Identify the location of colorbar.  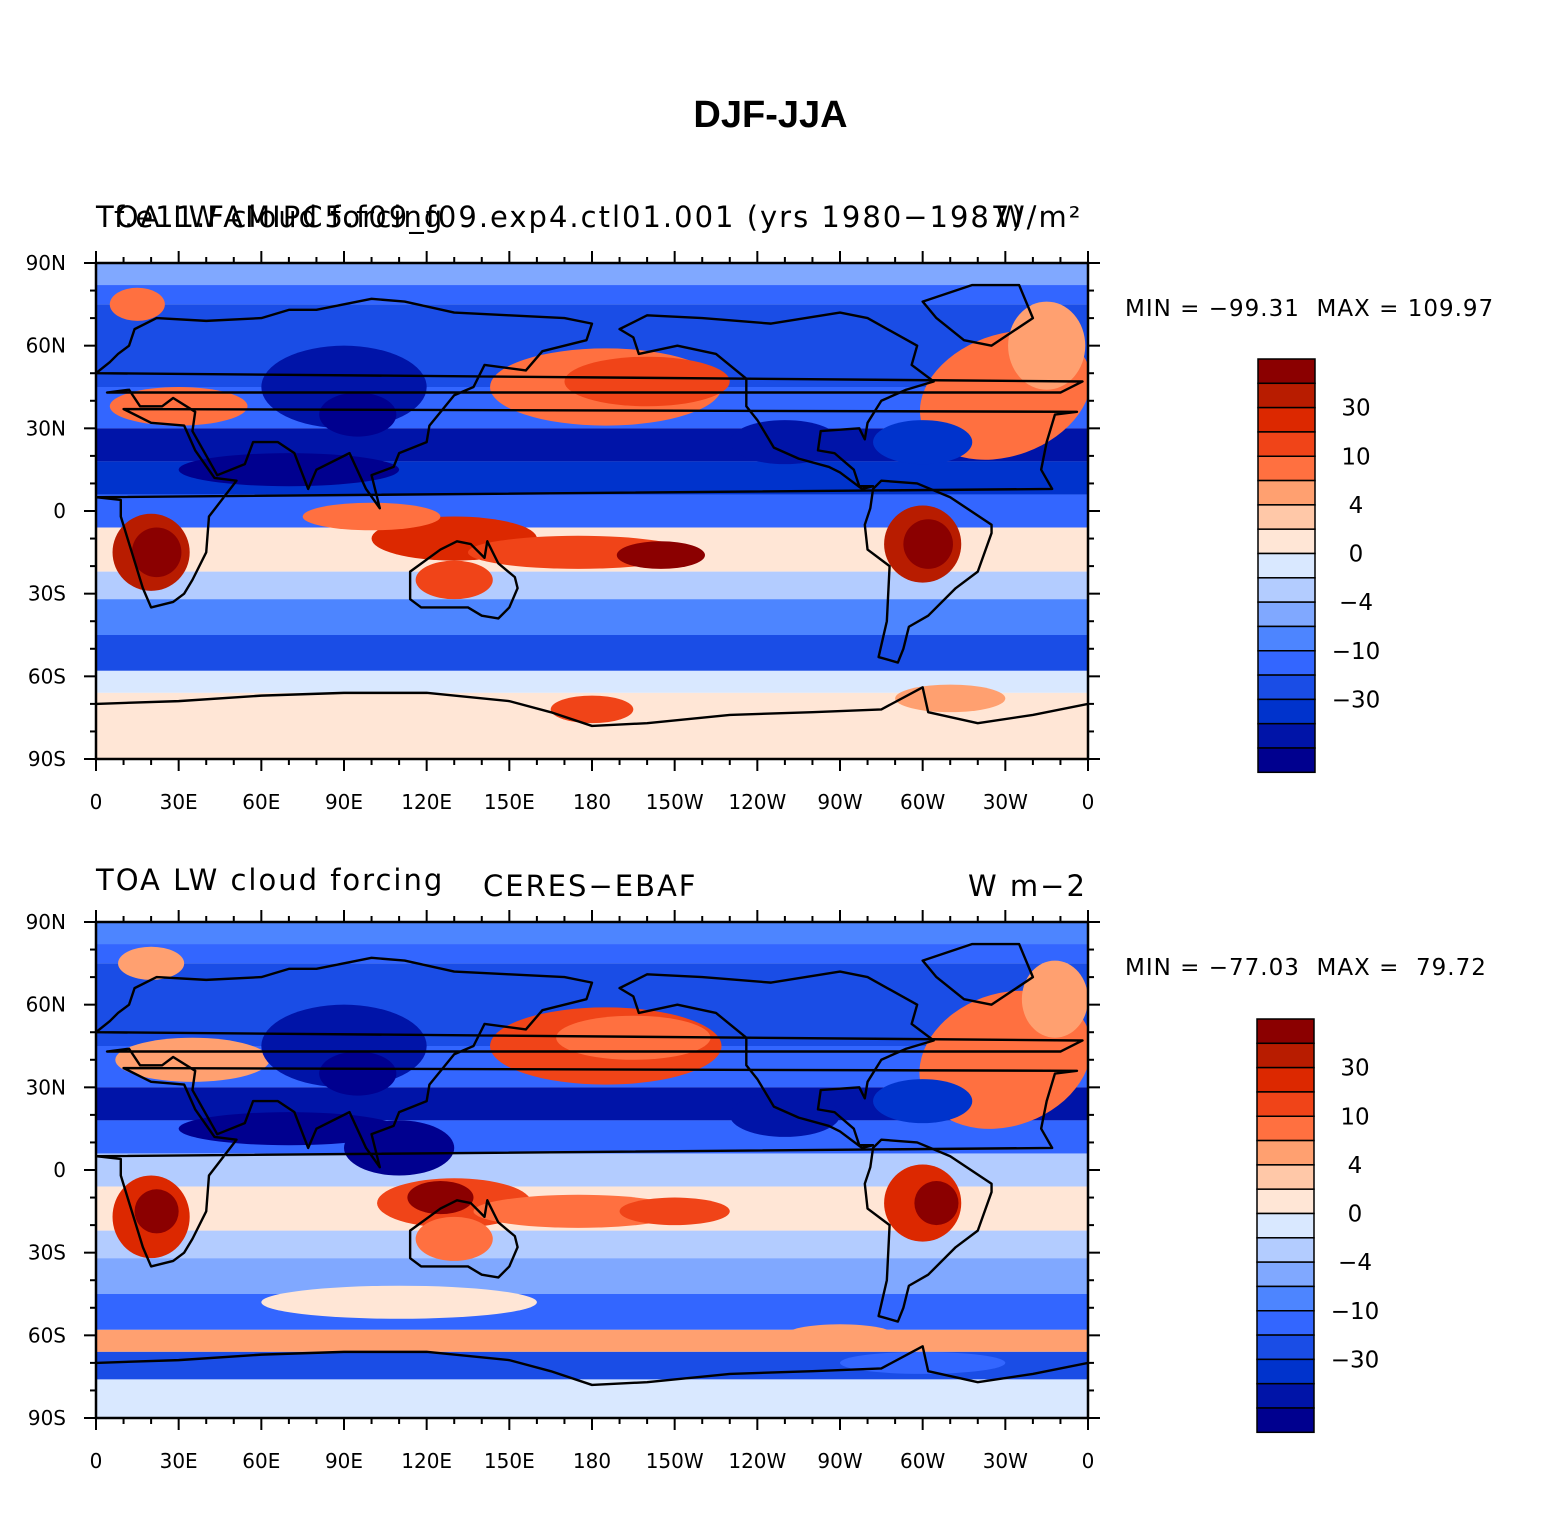
(1285, 1226).